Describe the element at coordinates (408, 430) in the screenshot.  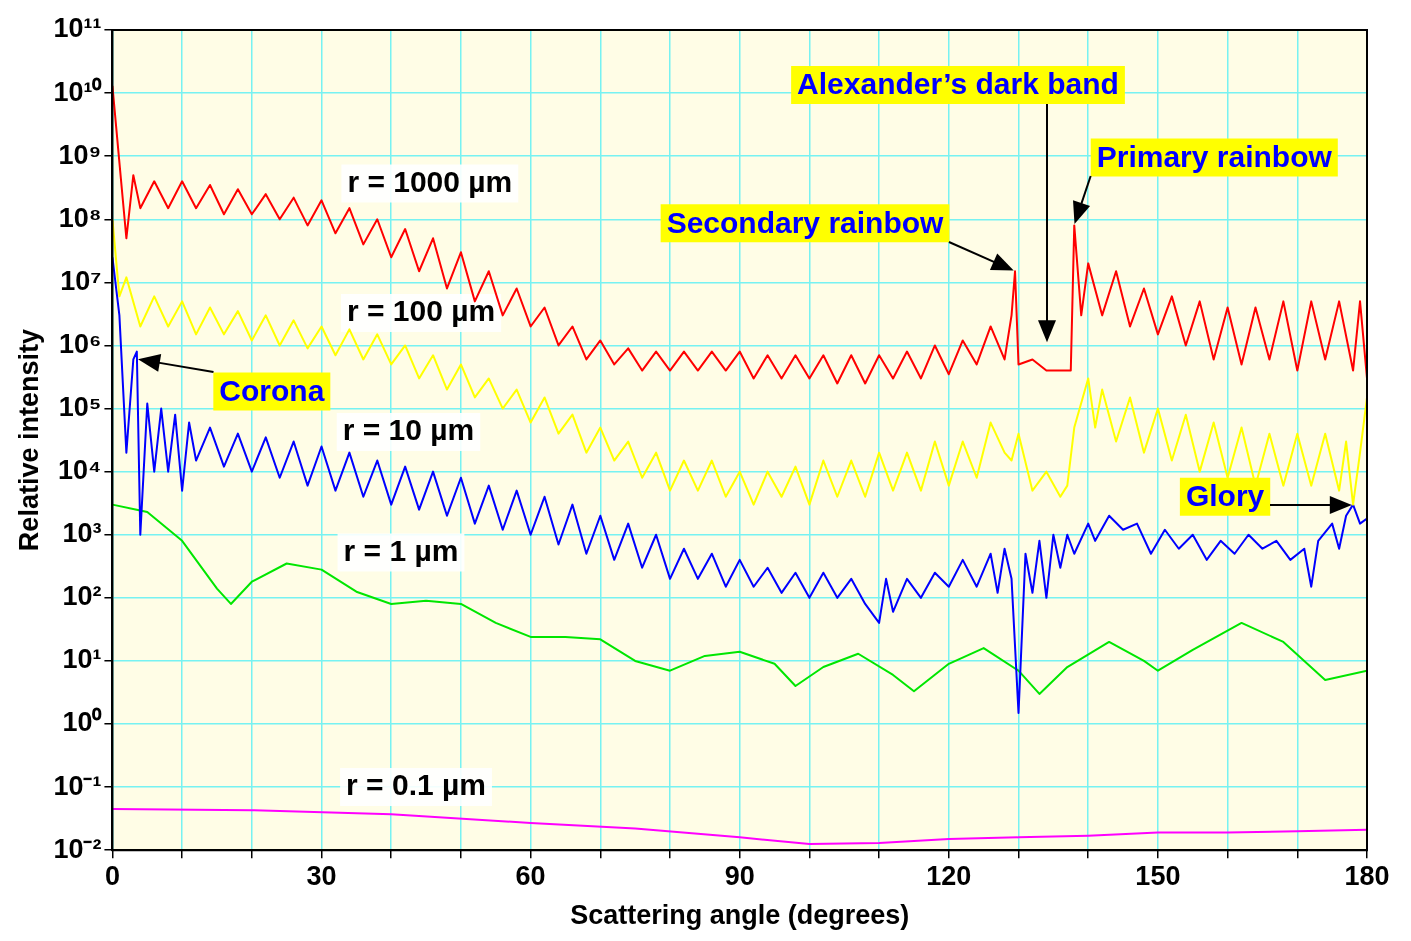
I see `series-label: r = 10 µm` at that location.